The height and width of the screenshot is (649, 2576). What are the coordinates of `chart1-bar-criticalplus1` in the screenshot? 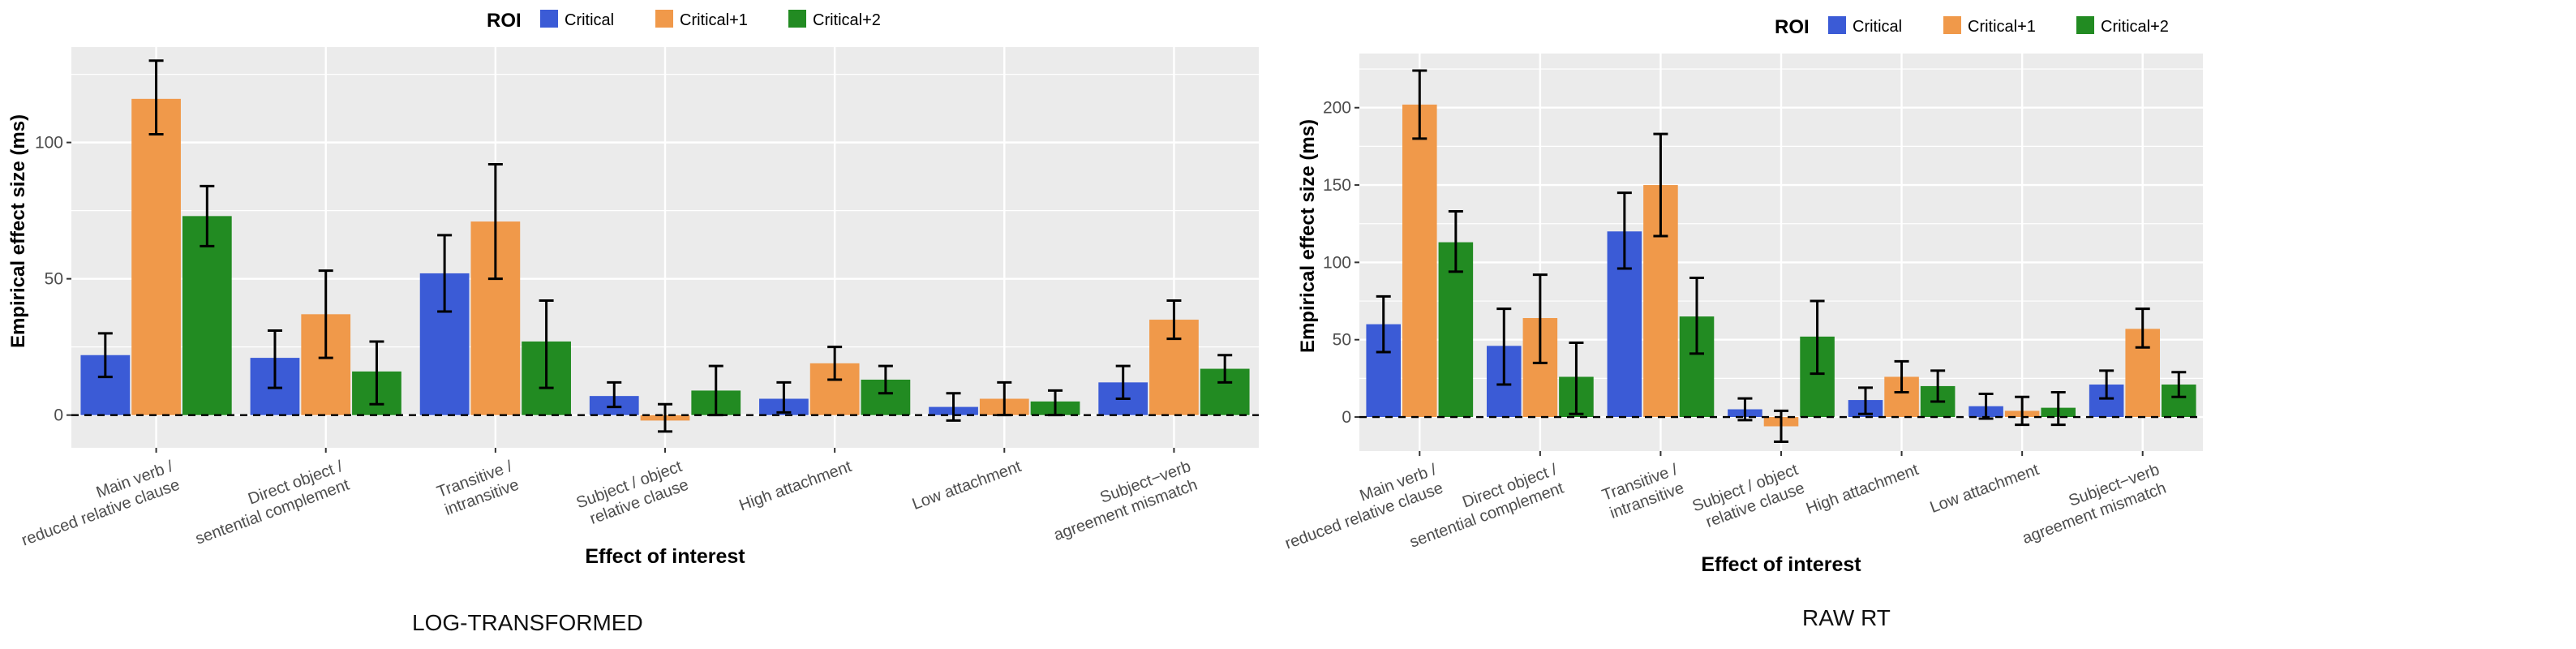 It's located at (156, 256).